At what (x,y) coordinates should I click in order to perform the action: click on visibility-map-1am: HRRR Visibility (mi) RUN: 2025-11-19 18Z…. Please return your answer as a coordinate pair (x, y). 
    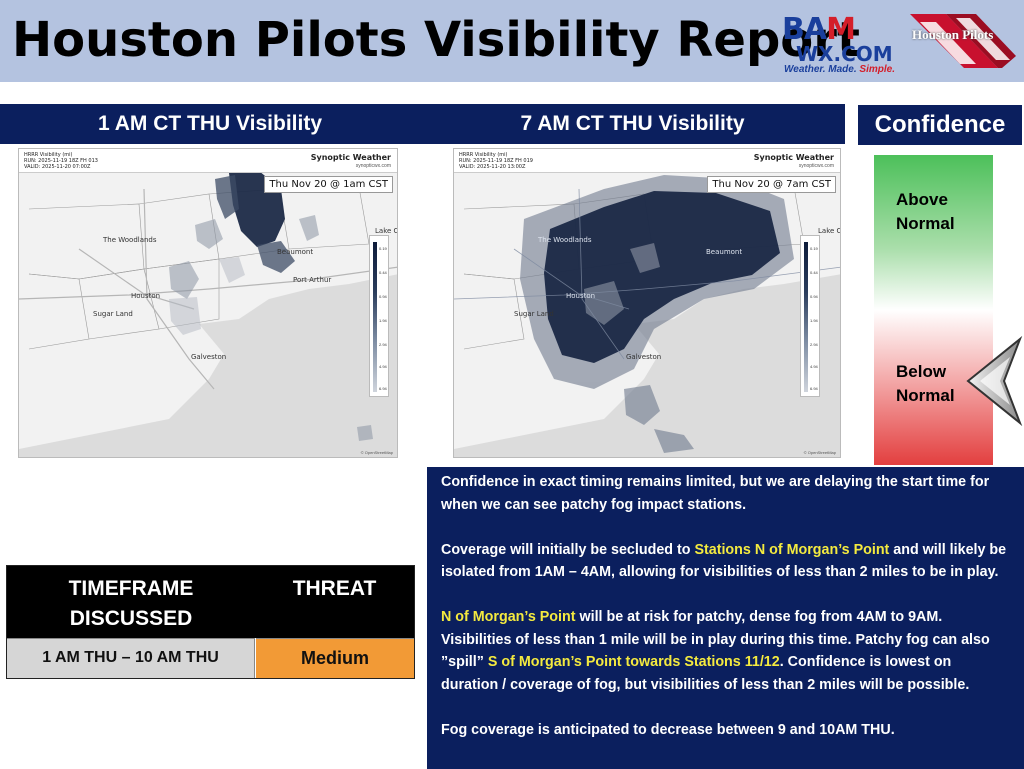
    Looking at the image, I should click on (208, 303).